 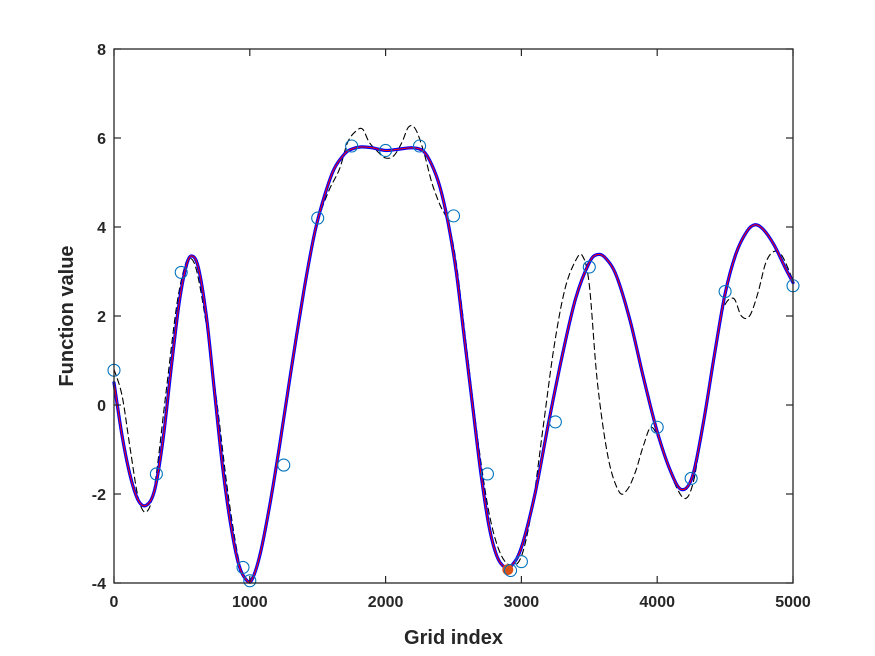 What do you see at coordinates (114, 602) in the screenshot?
I see `x-tick-label: 0` at bounding box center [114, 602].